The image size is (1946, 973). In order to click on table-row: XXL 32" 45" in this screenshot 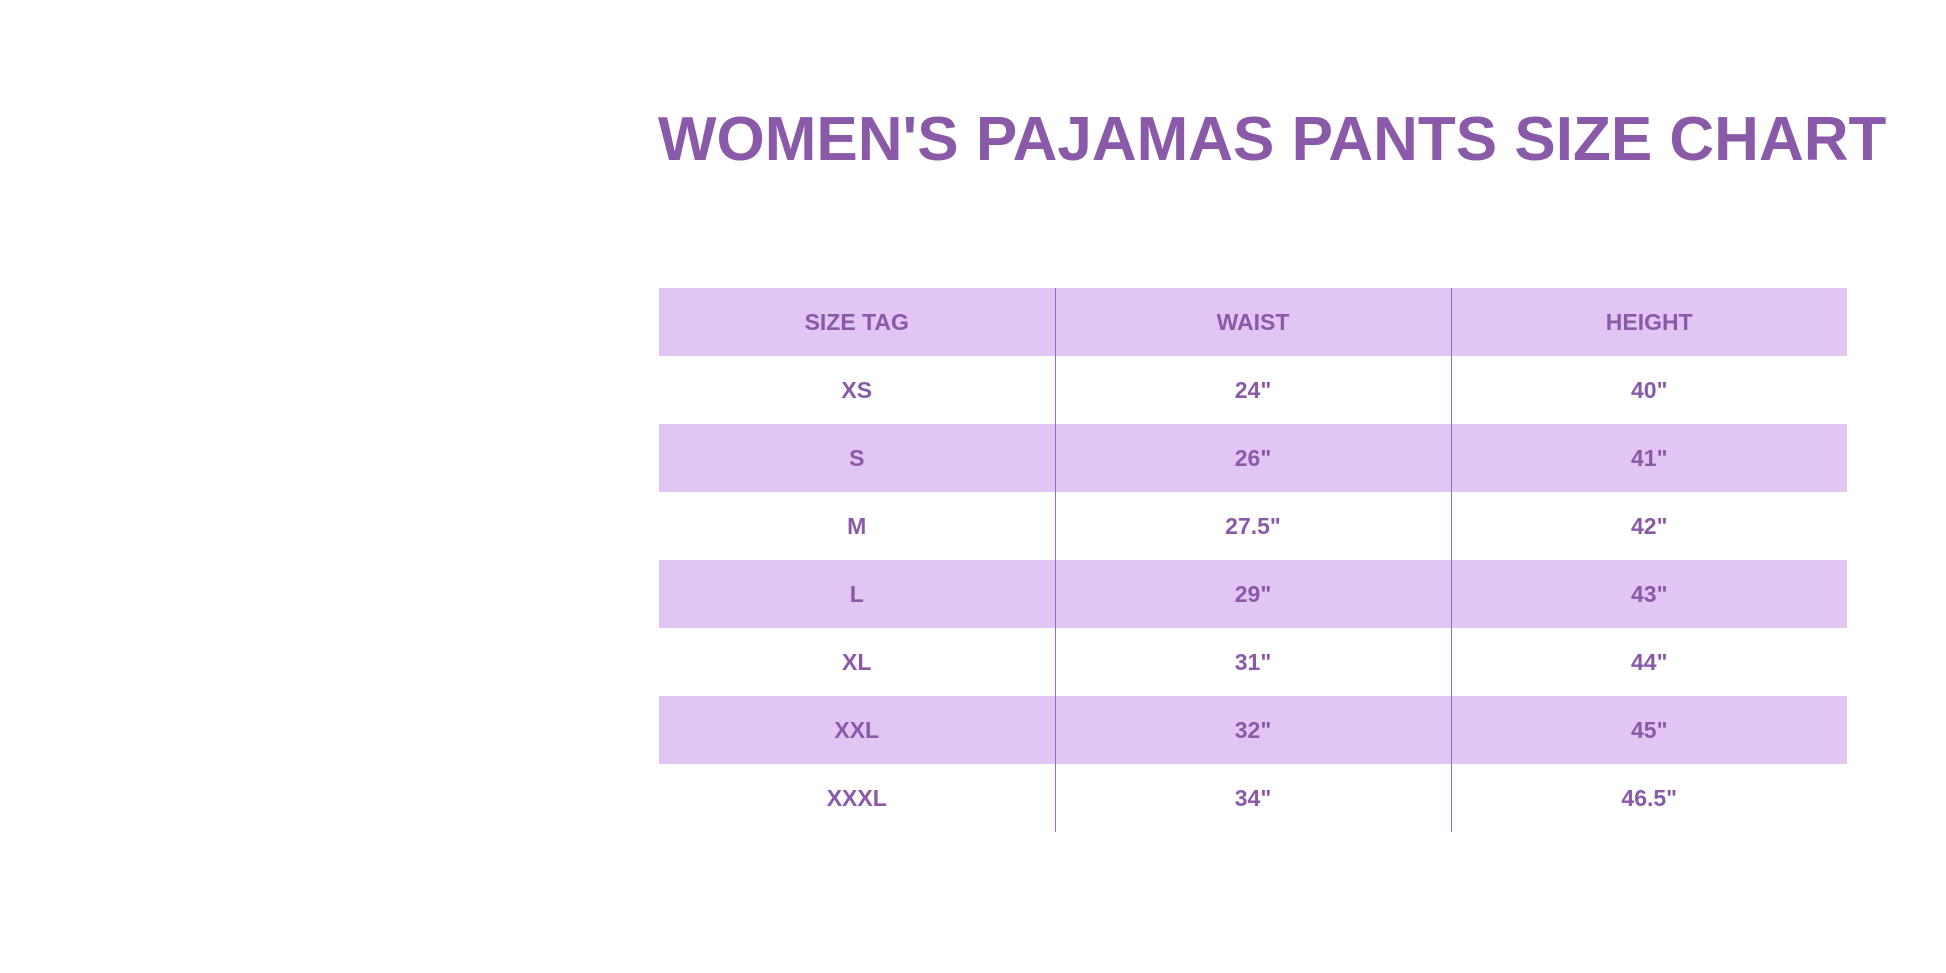, I will do `click(1253, 730)`.